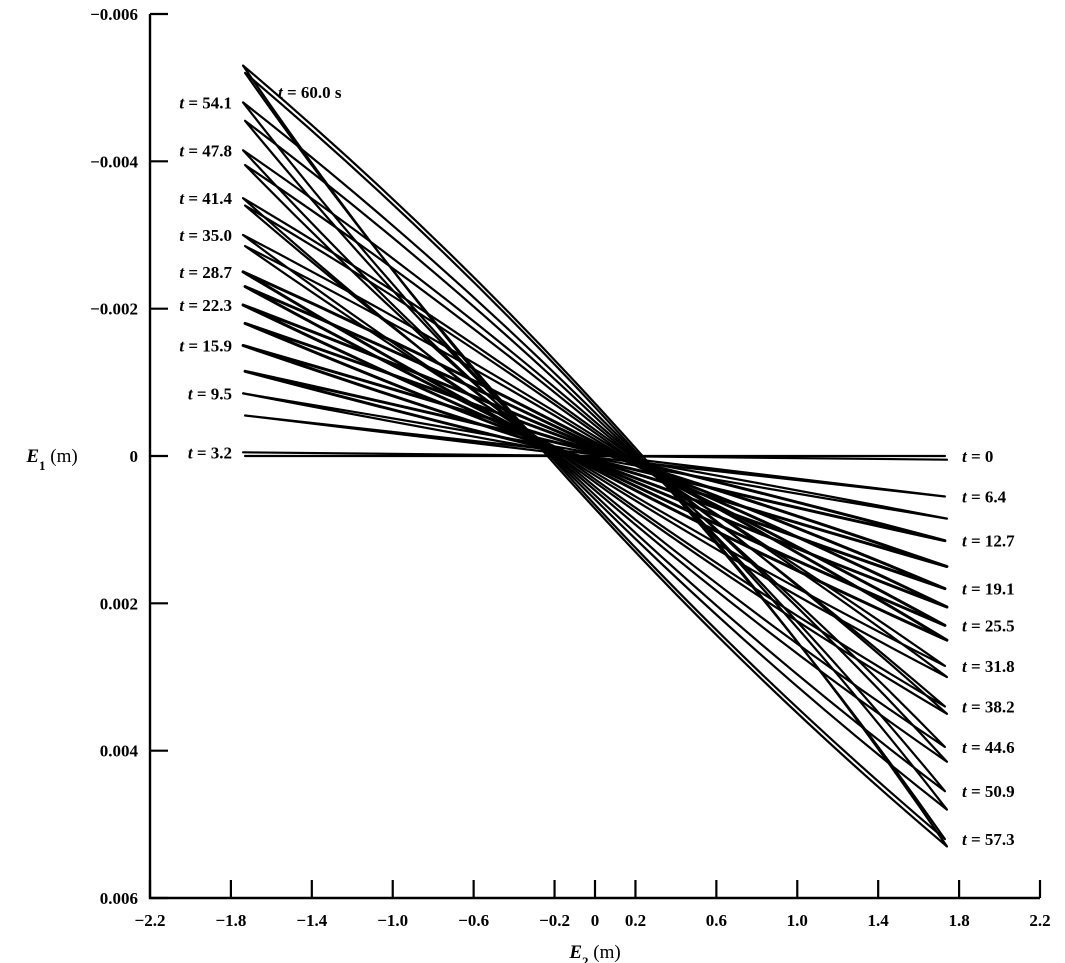  I want to click on curve-label-top: t = 60.0 s, so click(310, 92).